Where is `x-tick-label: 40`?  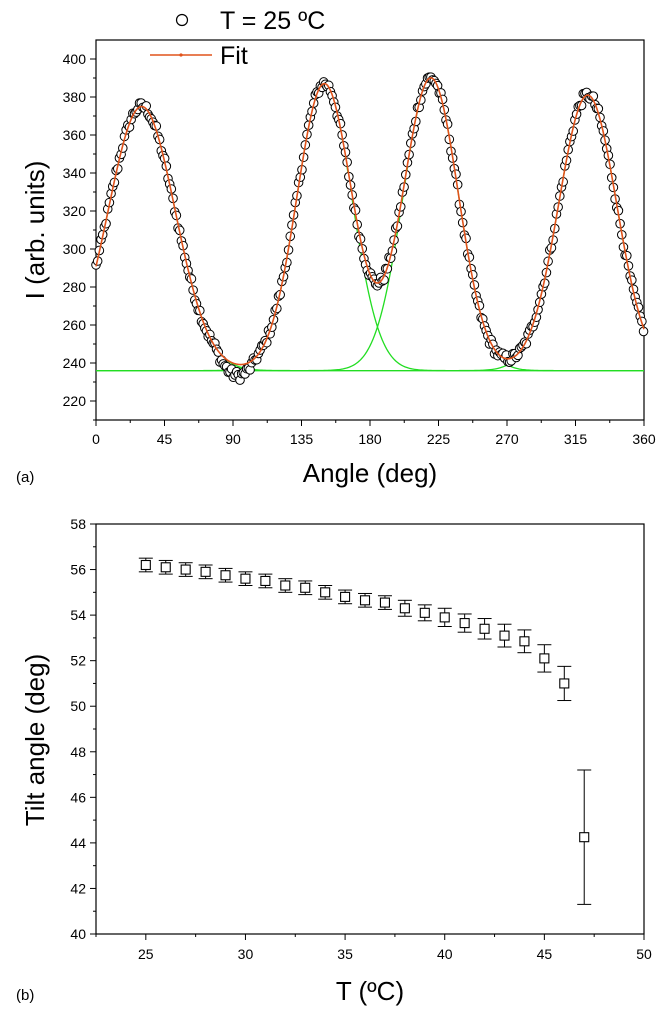 x-tick-label: 40 is located at coordinates (445, 954).